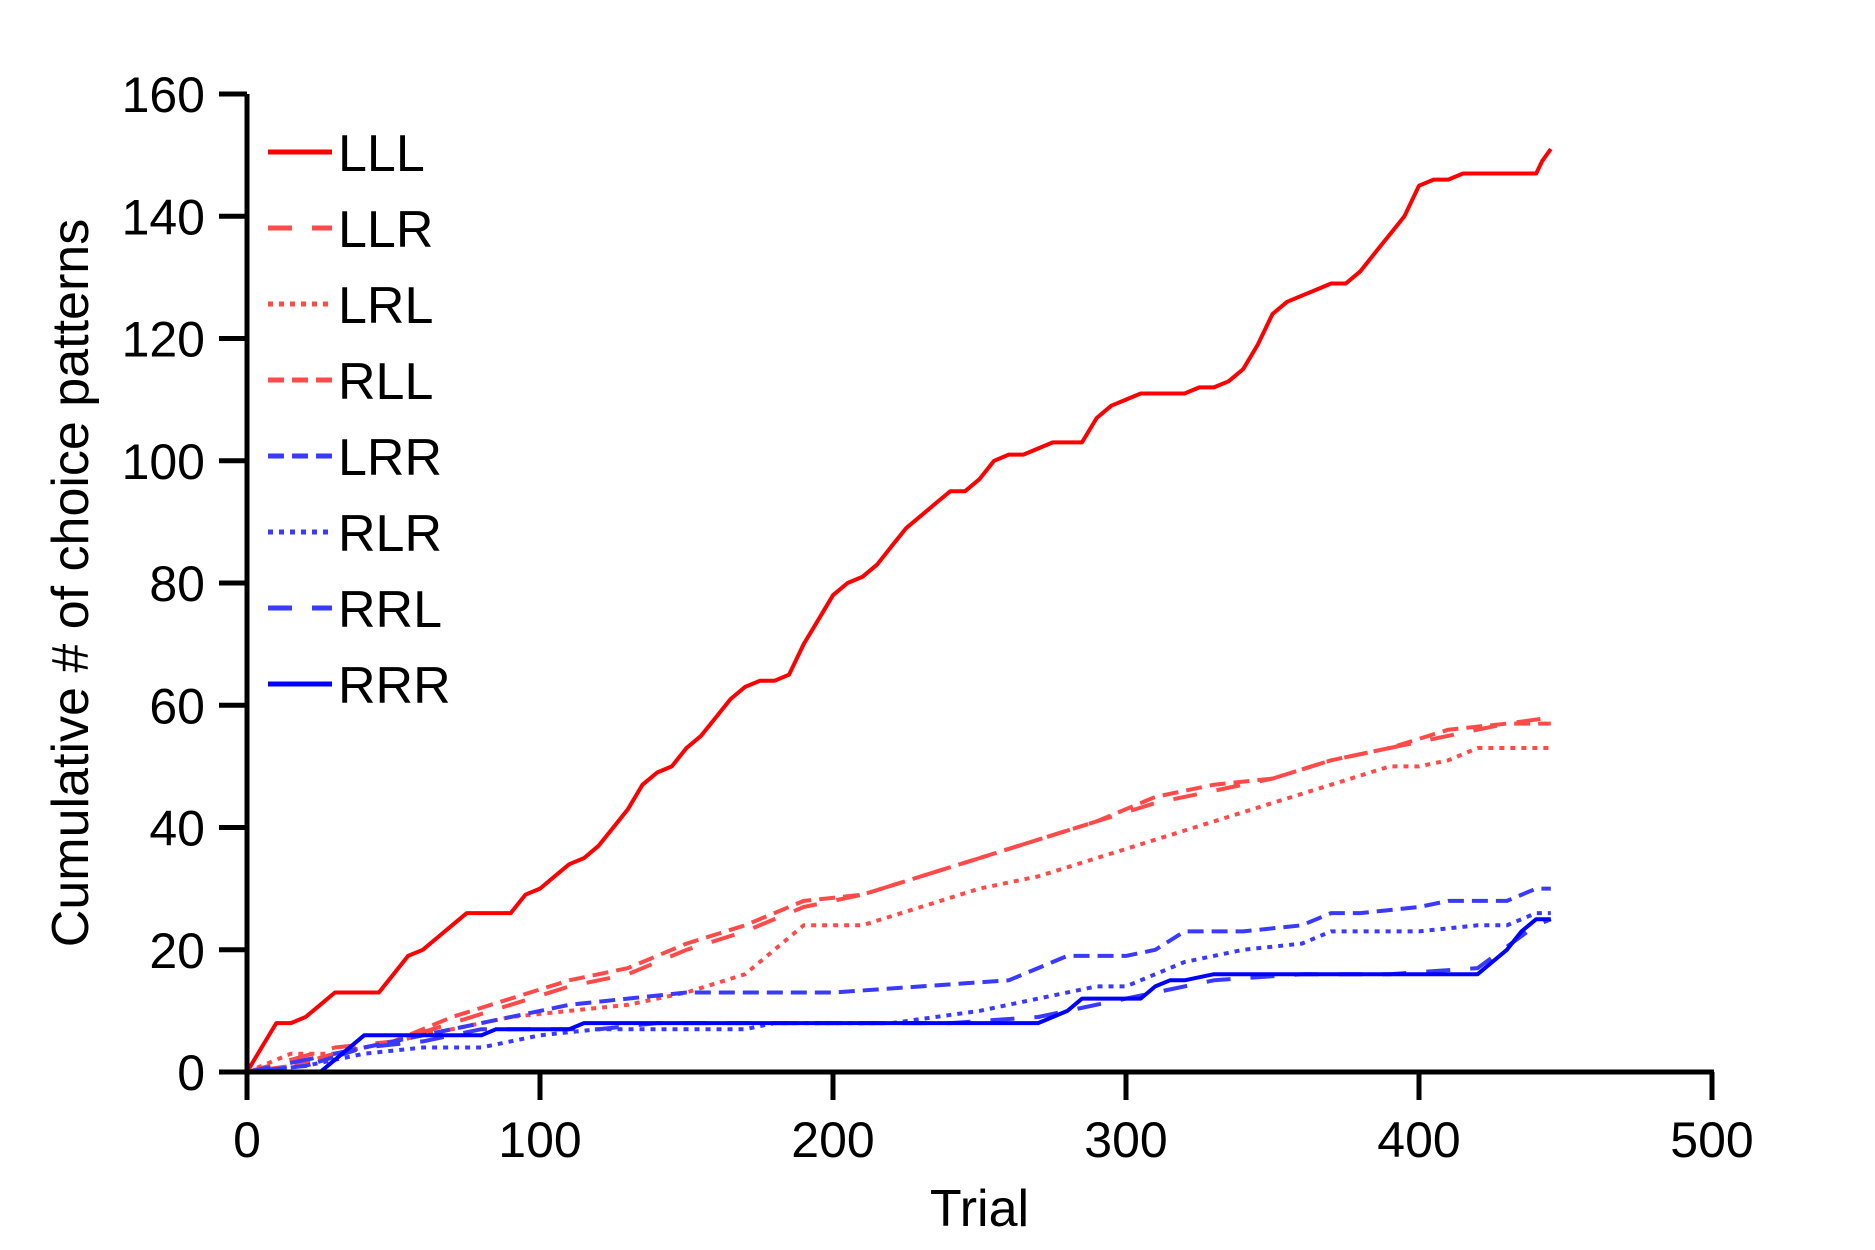  I want to click on y-tick-label: 40, so click(177, 829).